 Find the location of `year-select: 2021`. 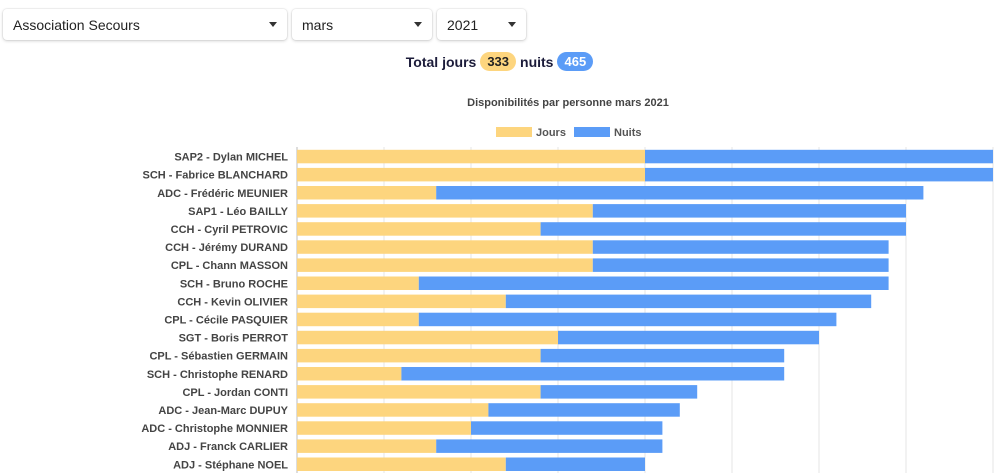

year-select: 2021 is located at coordinates (481, 24).